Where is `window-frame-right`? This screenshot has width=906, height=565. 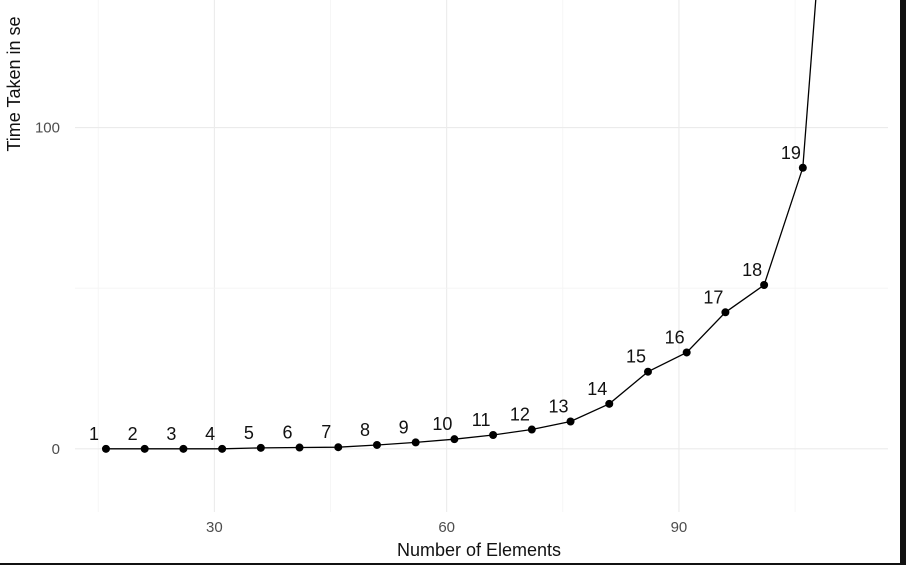 window-frame-right is located at coordinates (903, 282).